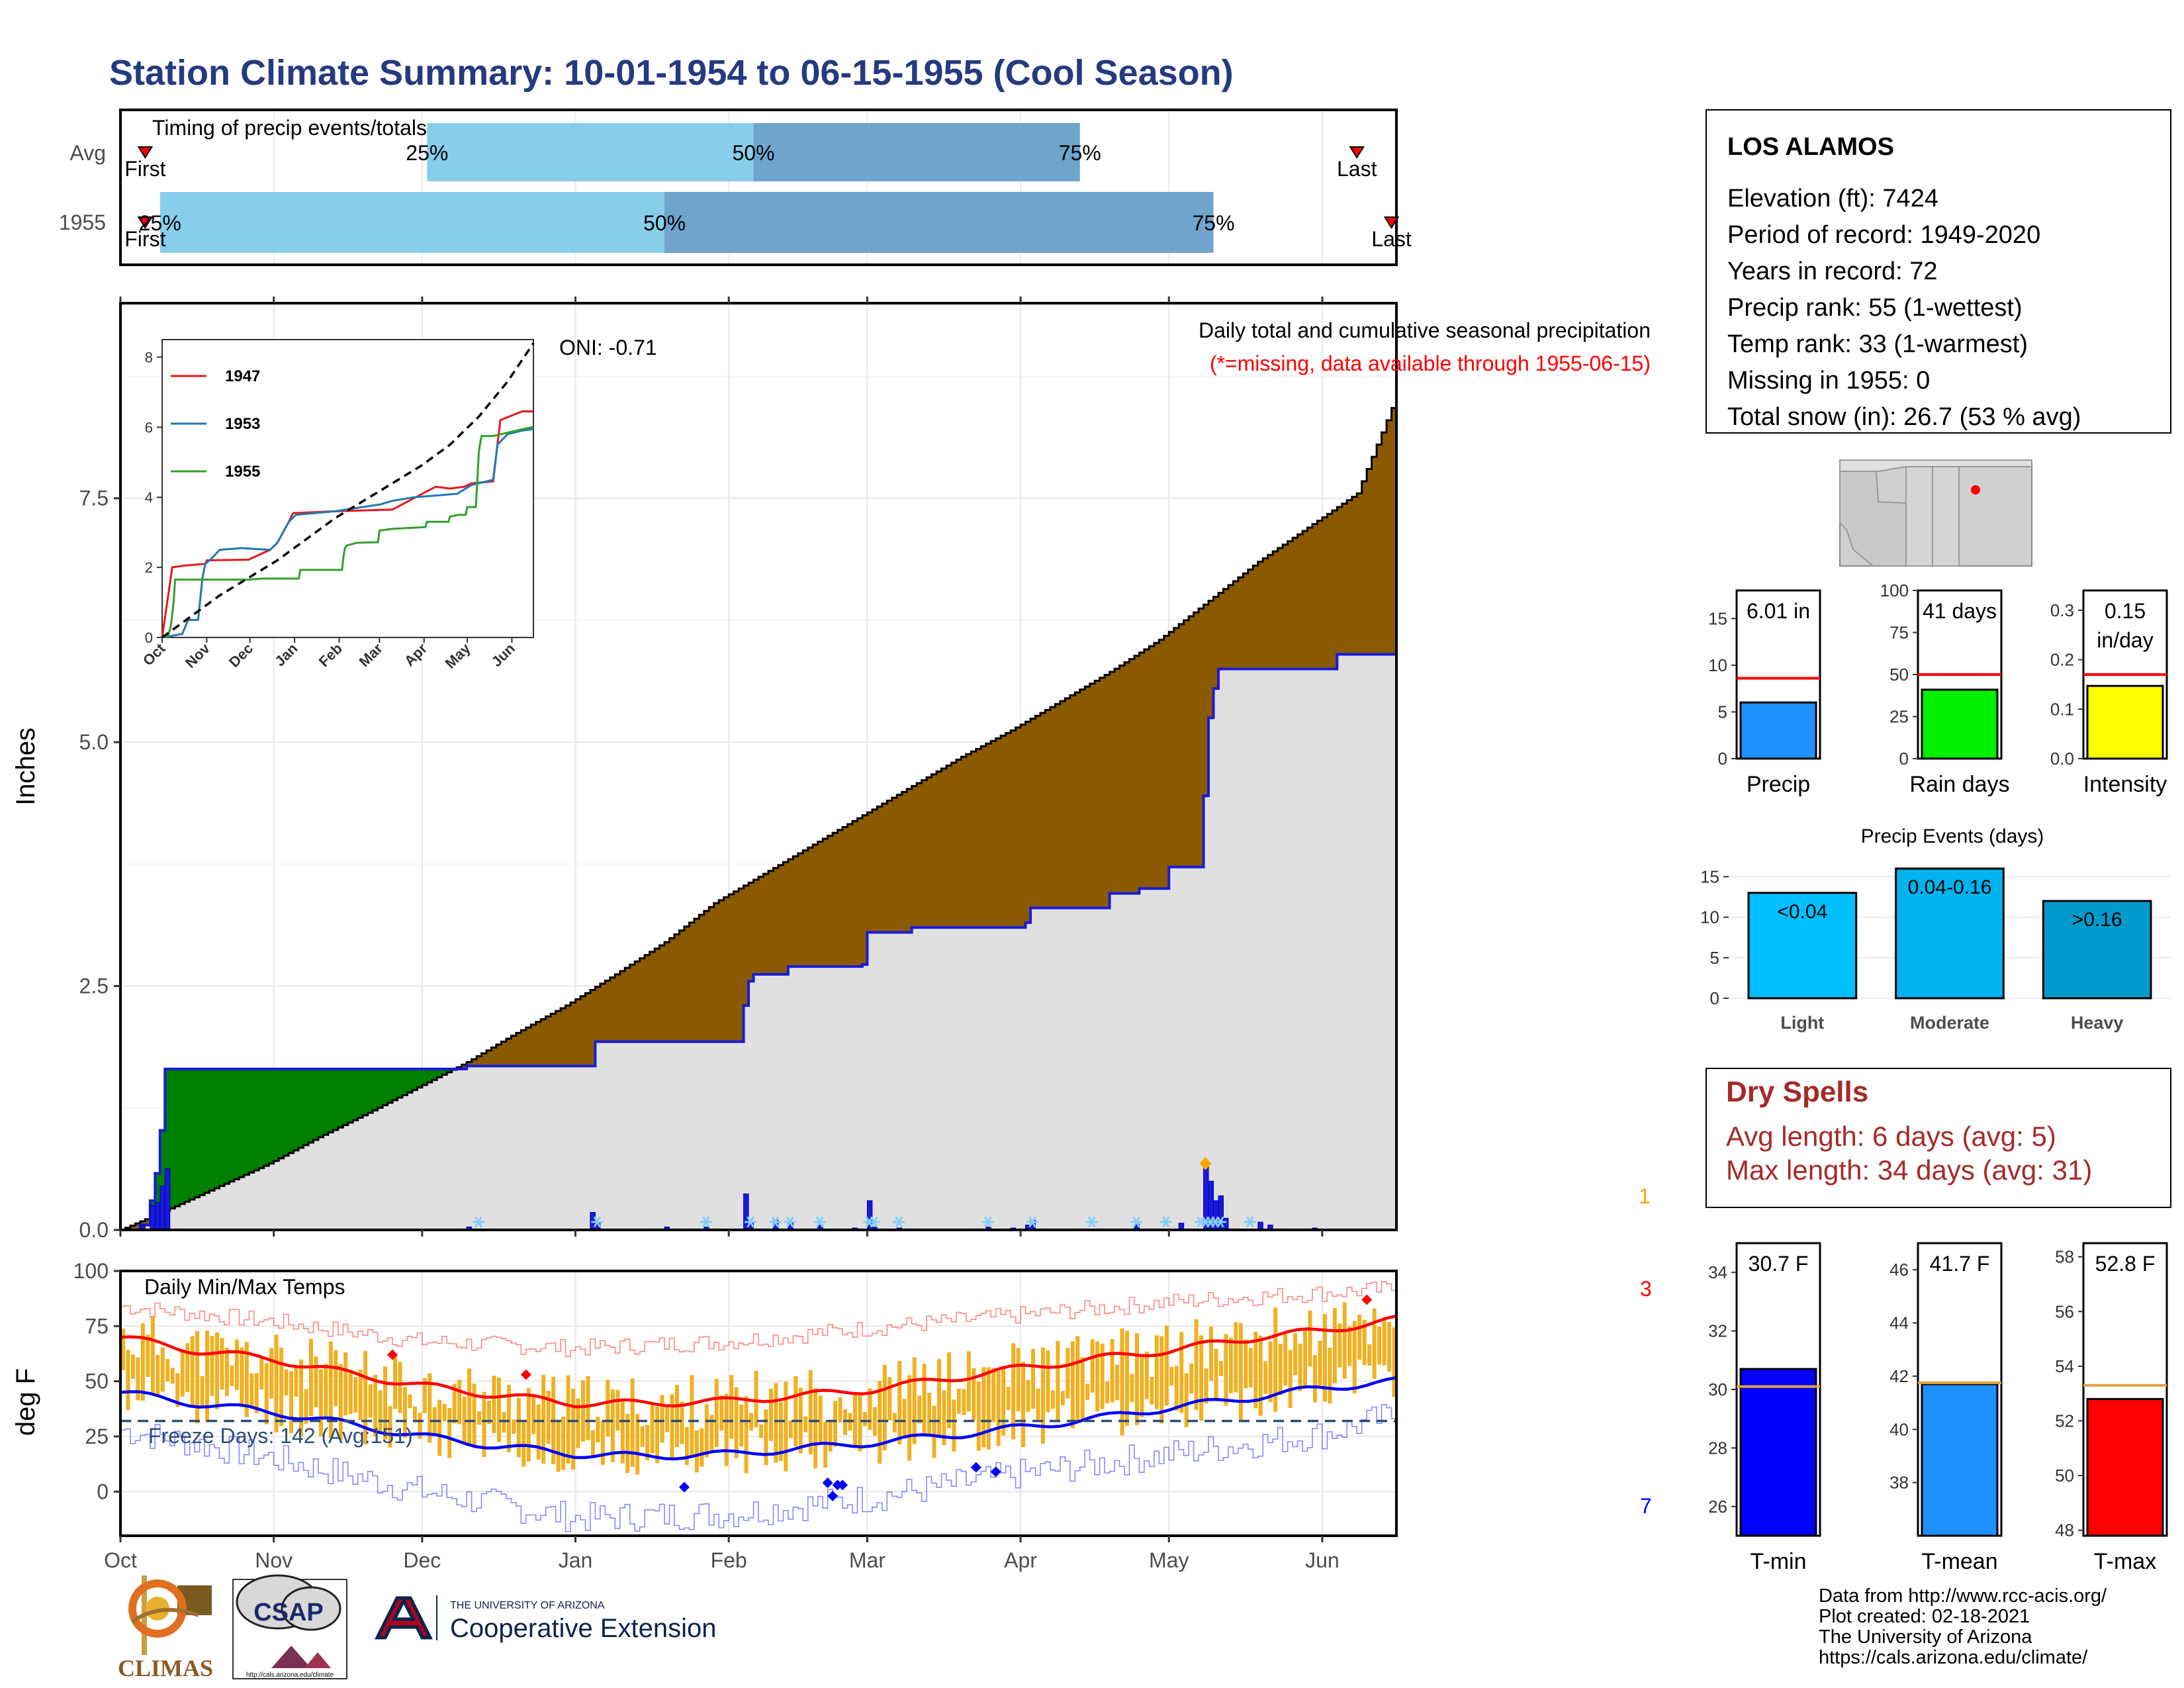  What do you see at coordinates (1709, 917) in the screenshot?
I see `events-ytick-label: 10` at bounding box center [1709, 917].